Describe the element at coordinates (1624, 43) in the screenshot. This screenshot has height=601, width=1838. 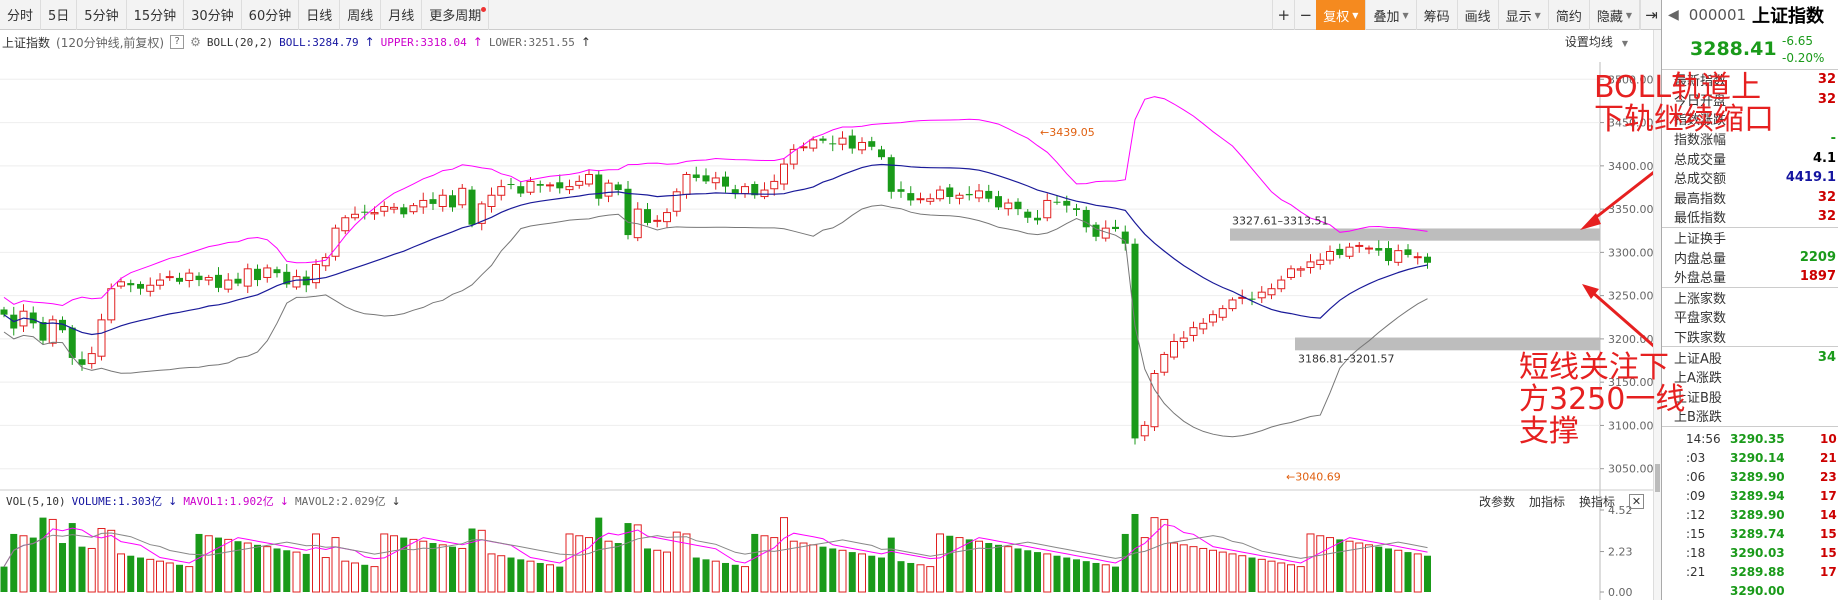
I see `chevron-down-icon: ▼` at that location.